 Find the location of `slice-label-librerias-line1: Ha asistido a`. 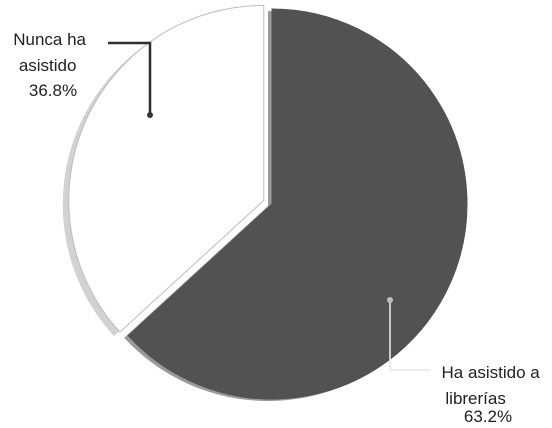

slice-label-librerias-line1: Ha asistido a is located at coordinates (490, 372).